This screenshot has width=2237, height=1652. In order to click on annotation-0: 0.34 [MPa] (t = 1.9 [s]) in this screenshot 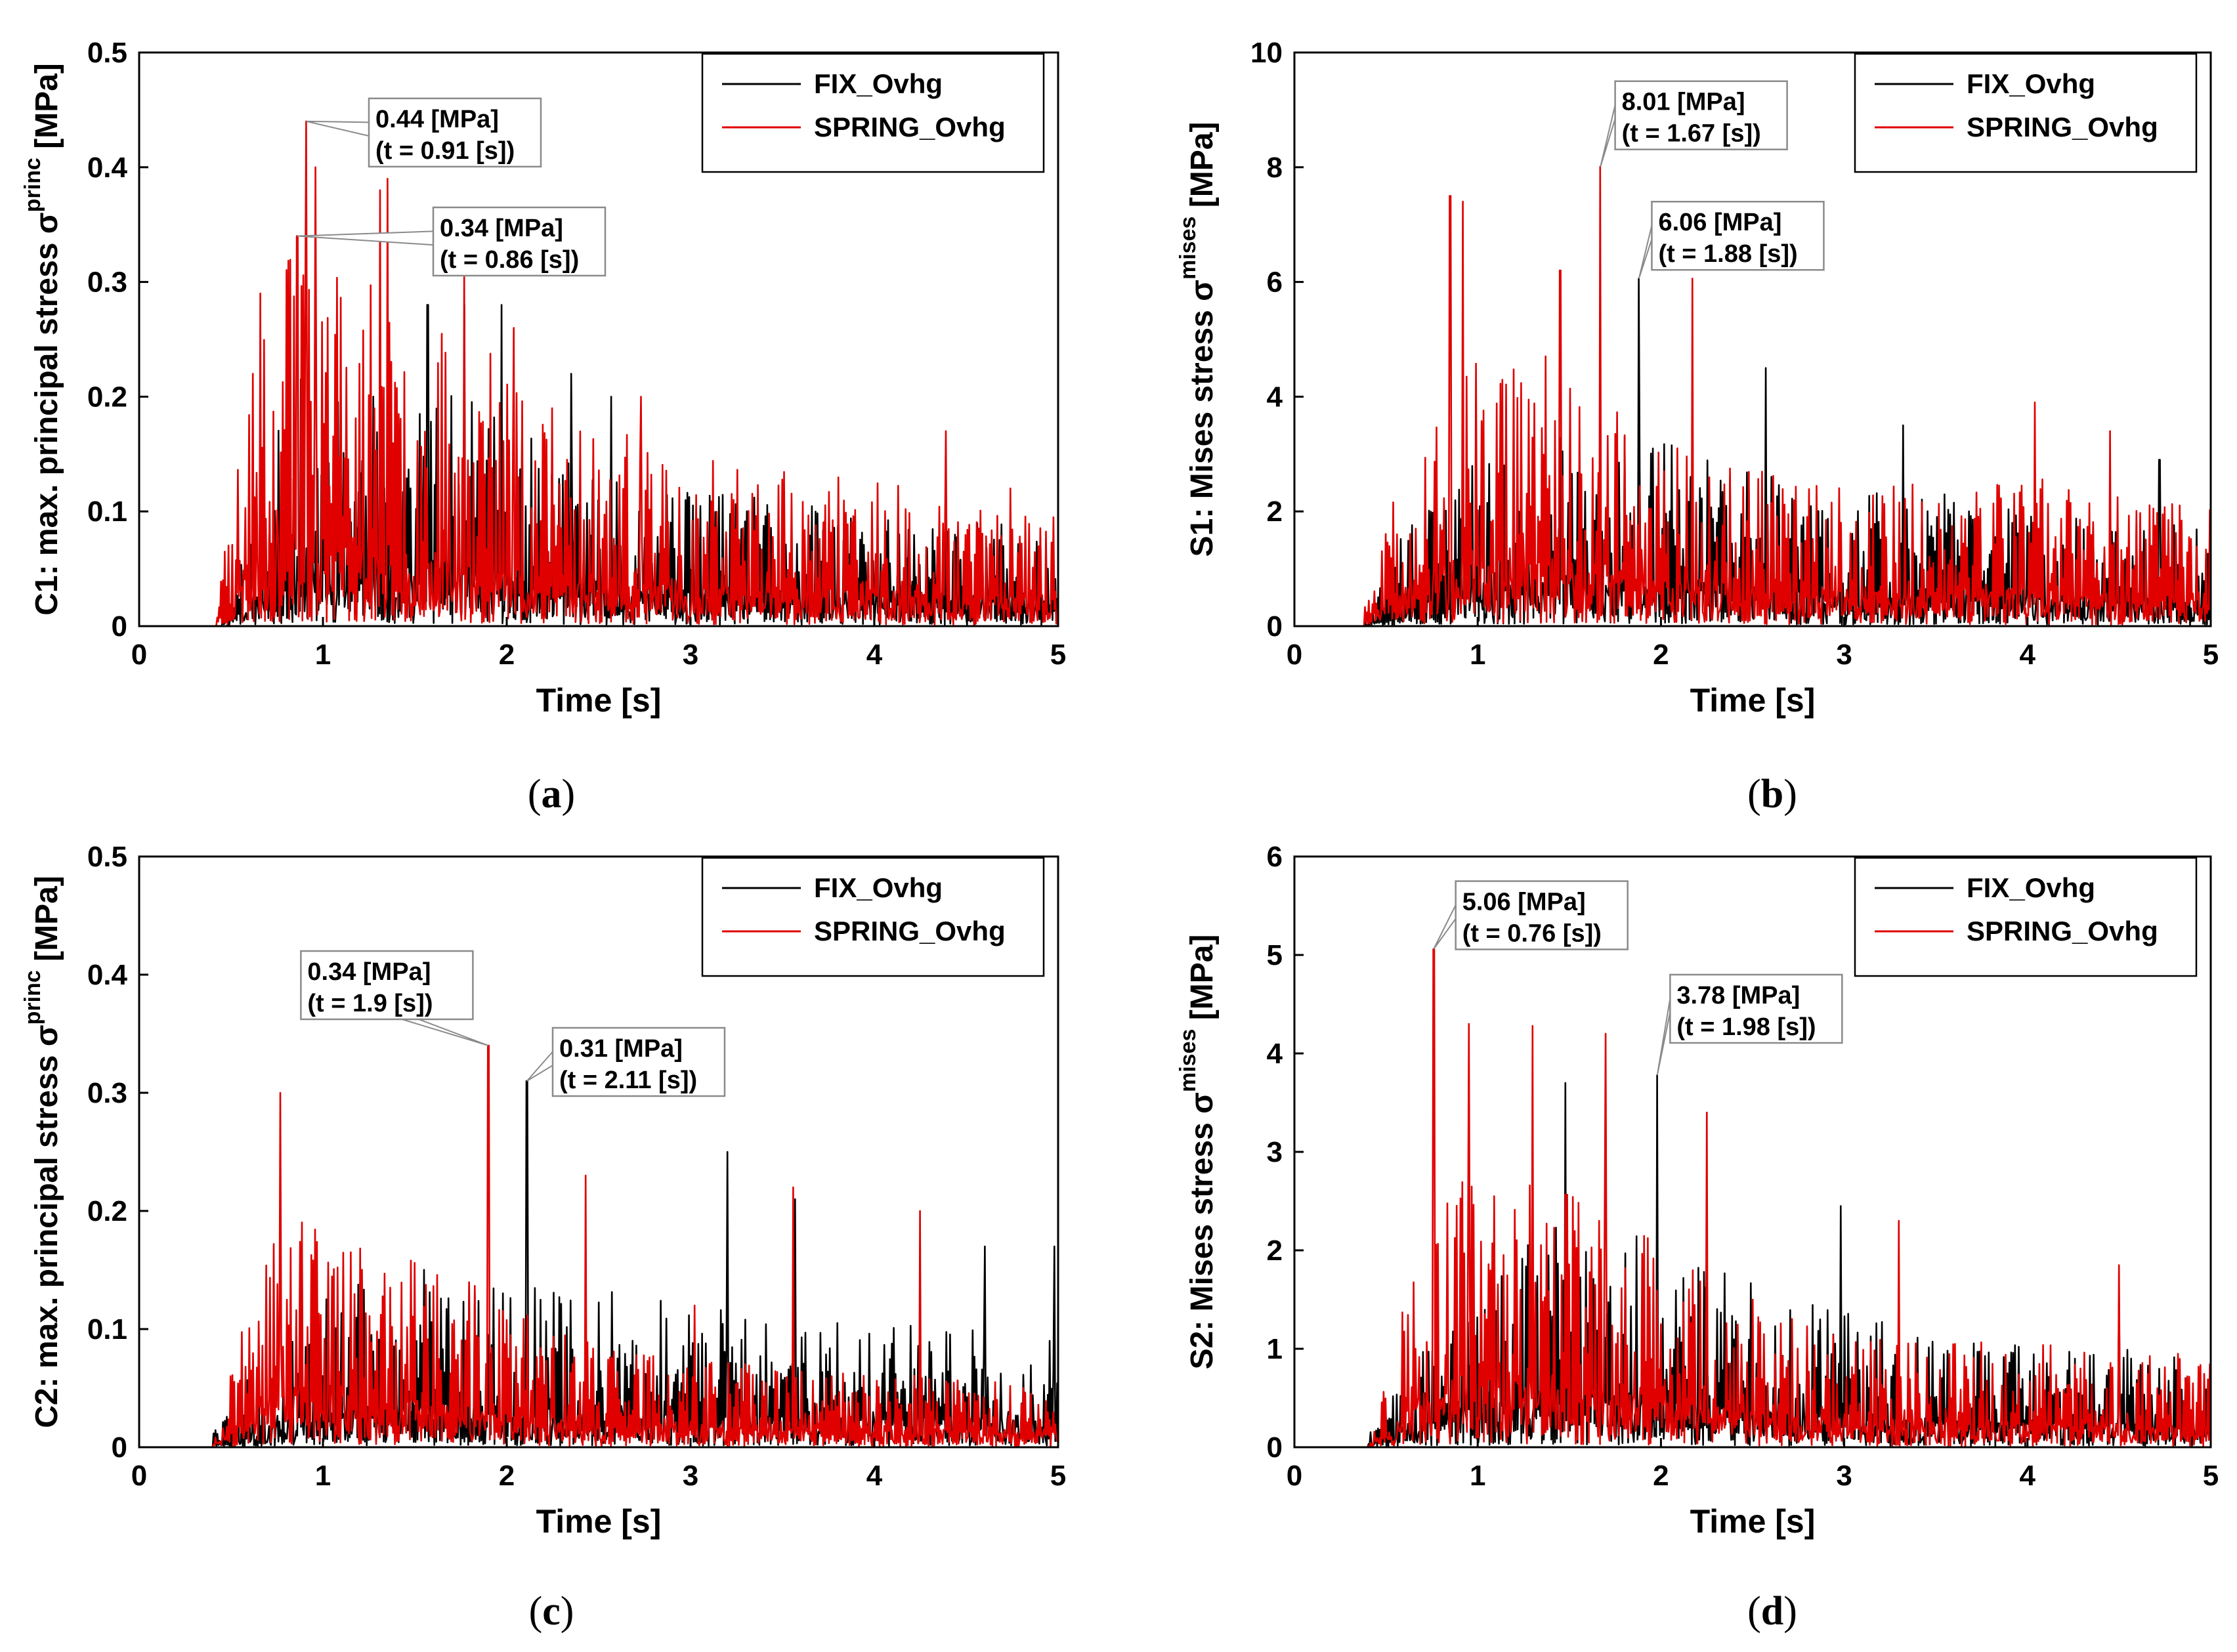, I will do `click(394, 998)`.